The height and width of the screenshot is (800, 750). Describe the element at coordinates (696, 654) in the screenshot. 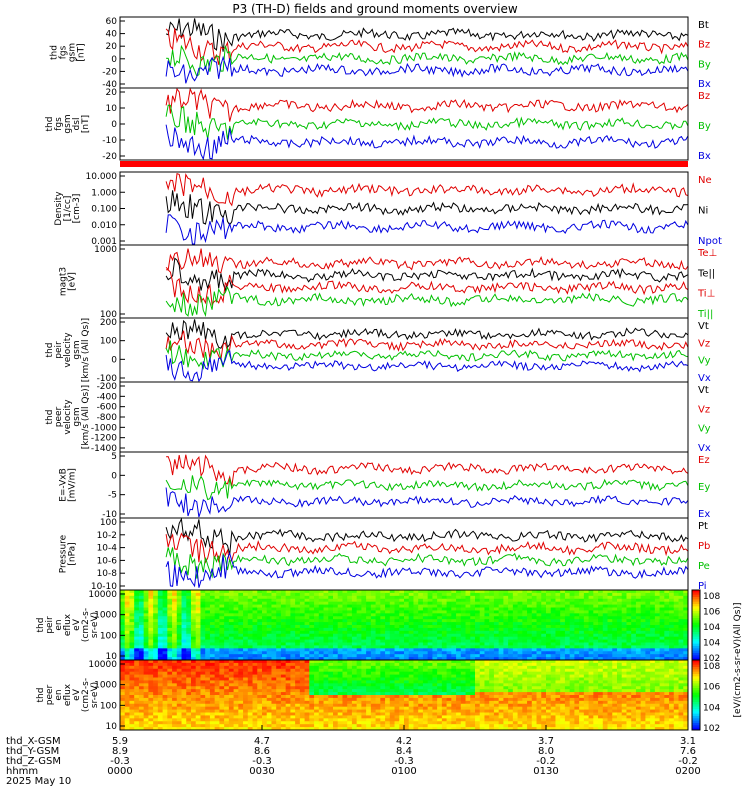

I see `colorbar-segment` at that location.